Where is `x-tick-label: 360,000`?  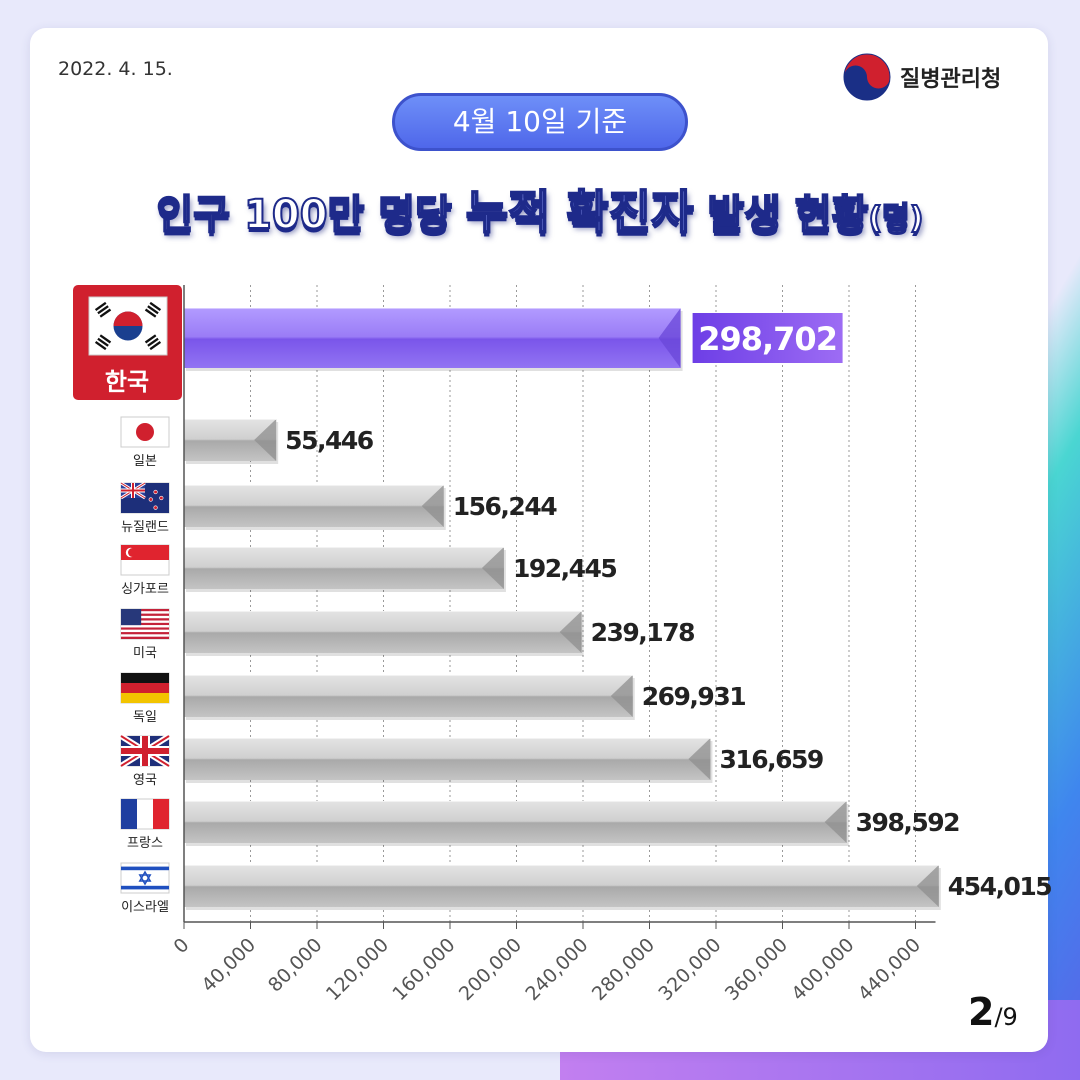
x-tick-label: 360,000 is located at coordinates (756, 969).